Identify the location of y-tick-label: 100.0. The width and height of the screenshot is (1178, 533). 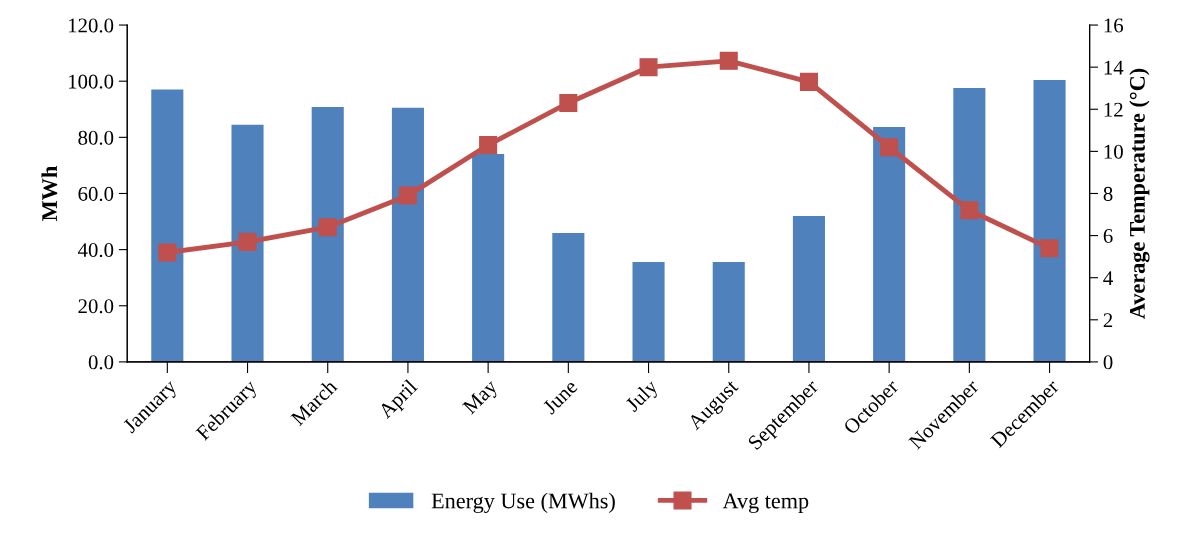
(91, 81).